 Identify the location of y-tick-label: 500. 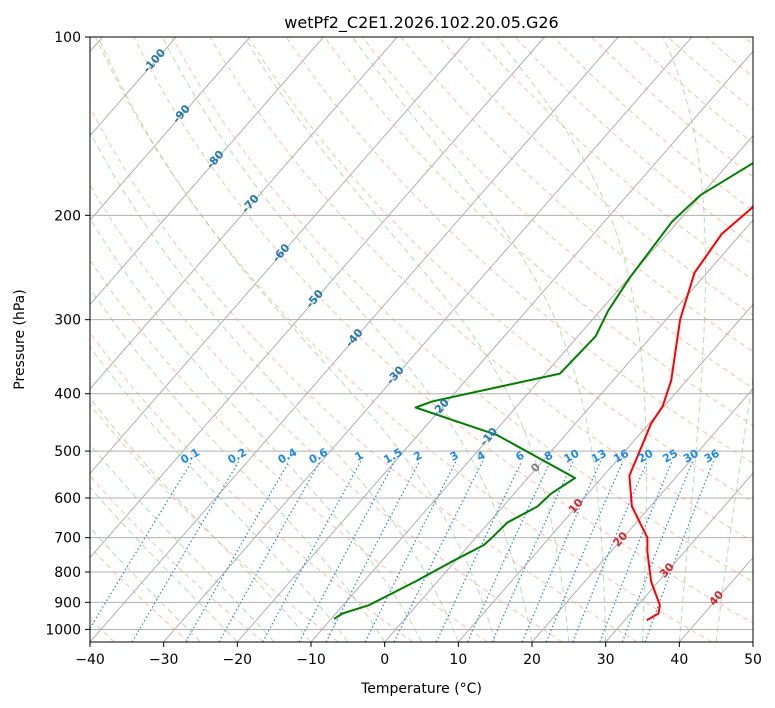
(67, 452).